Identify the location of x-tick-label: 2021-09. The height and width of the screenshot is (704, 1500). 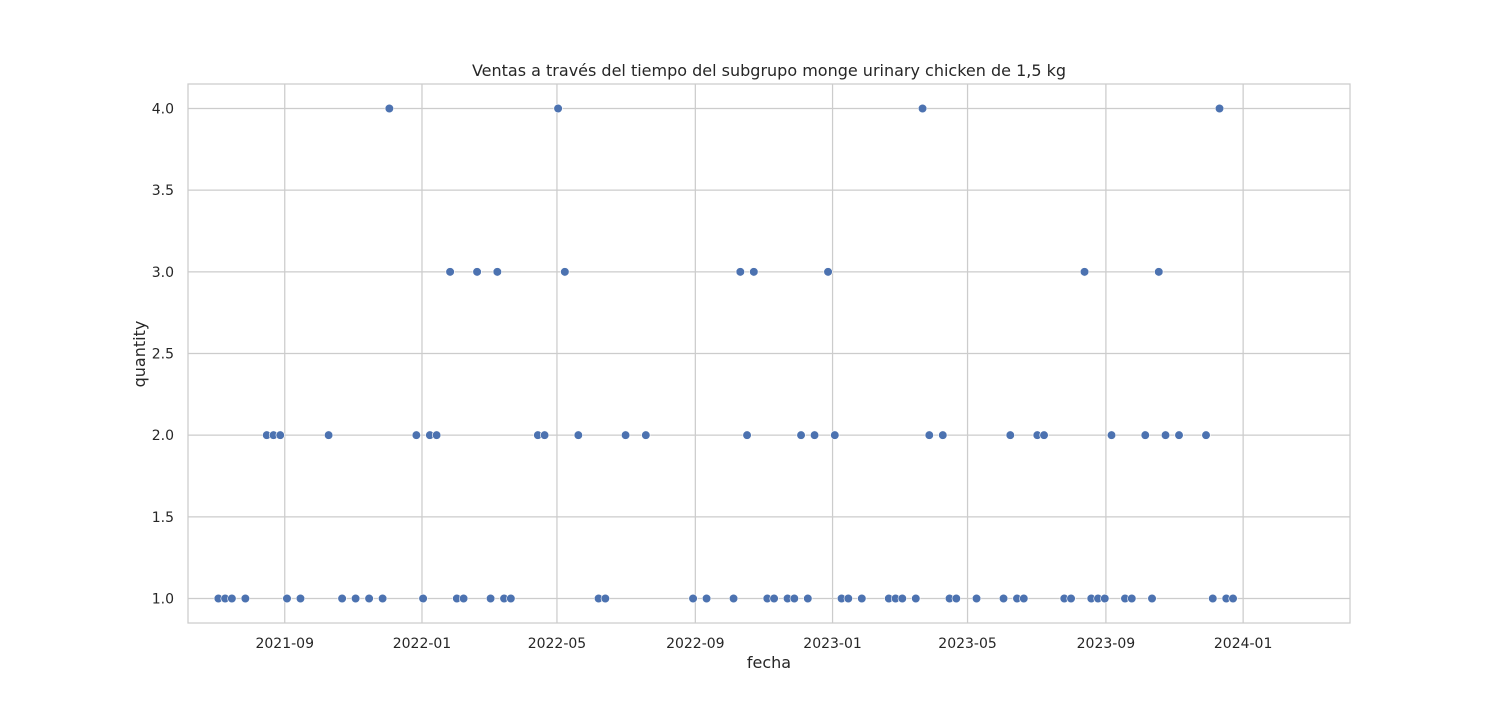
(284, 644).